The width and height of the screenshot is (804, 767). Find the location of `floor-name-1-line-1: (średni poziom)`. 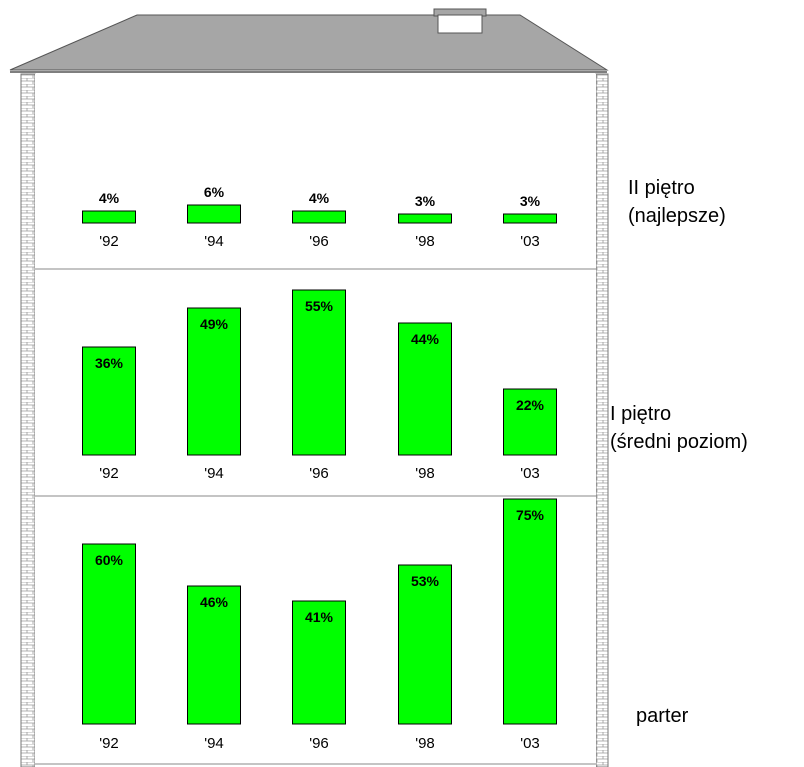

floor-name-1-line-1: (średni poziom) is located at coordinates (679, 442).